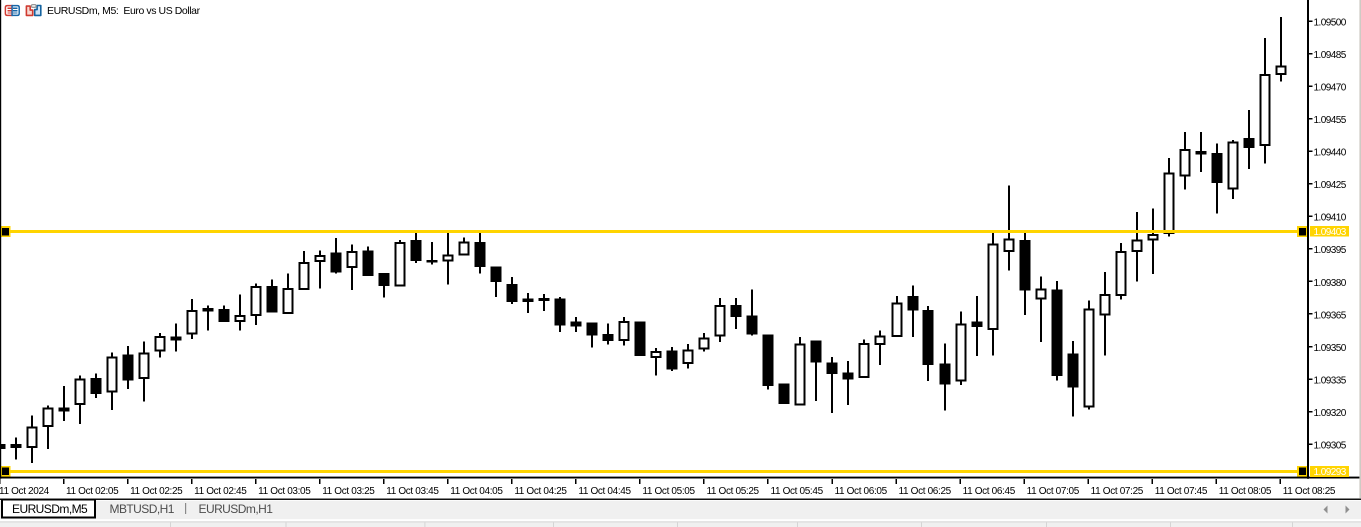  I want to click on svg-text: EURUSDm,H1, so click(236, 509).